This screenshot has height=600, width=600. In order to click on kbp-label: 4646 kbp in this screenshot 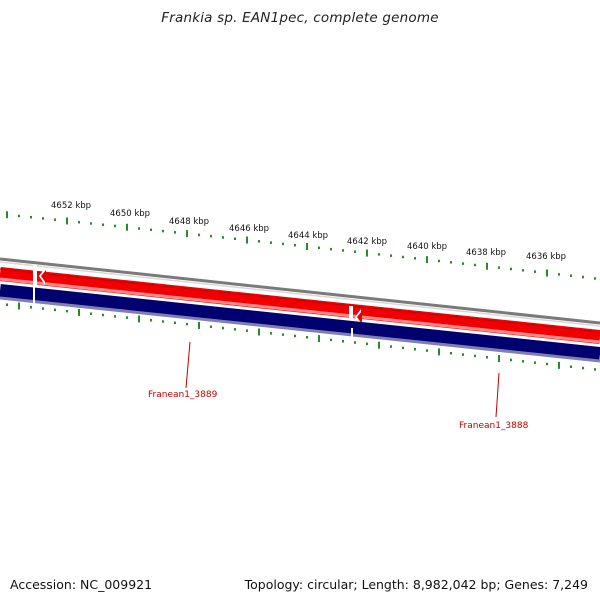, I will do `click(249, 229)`.